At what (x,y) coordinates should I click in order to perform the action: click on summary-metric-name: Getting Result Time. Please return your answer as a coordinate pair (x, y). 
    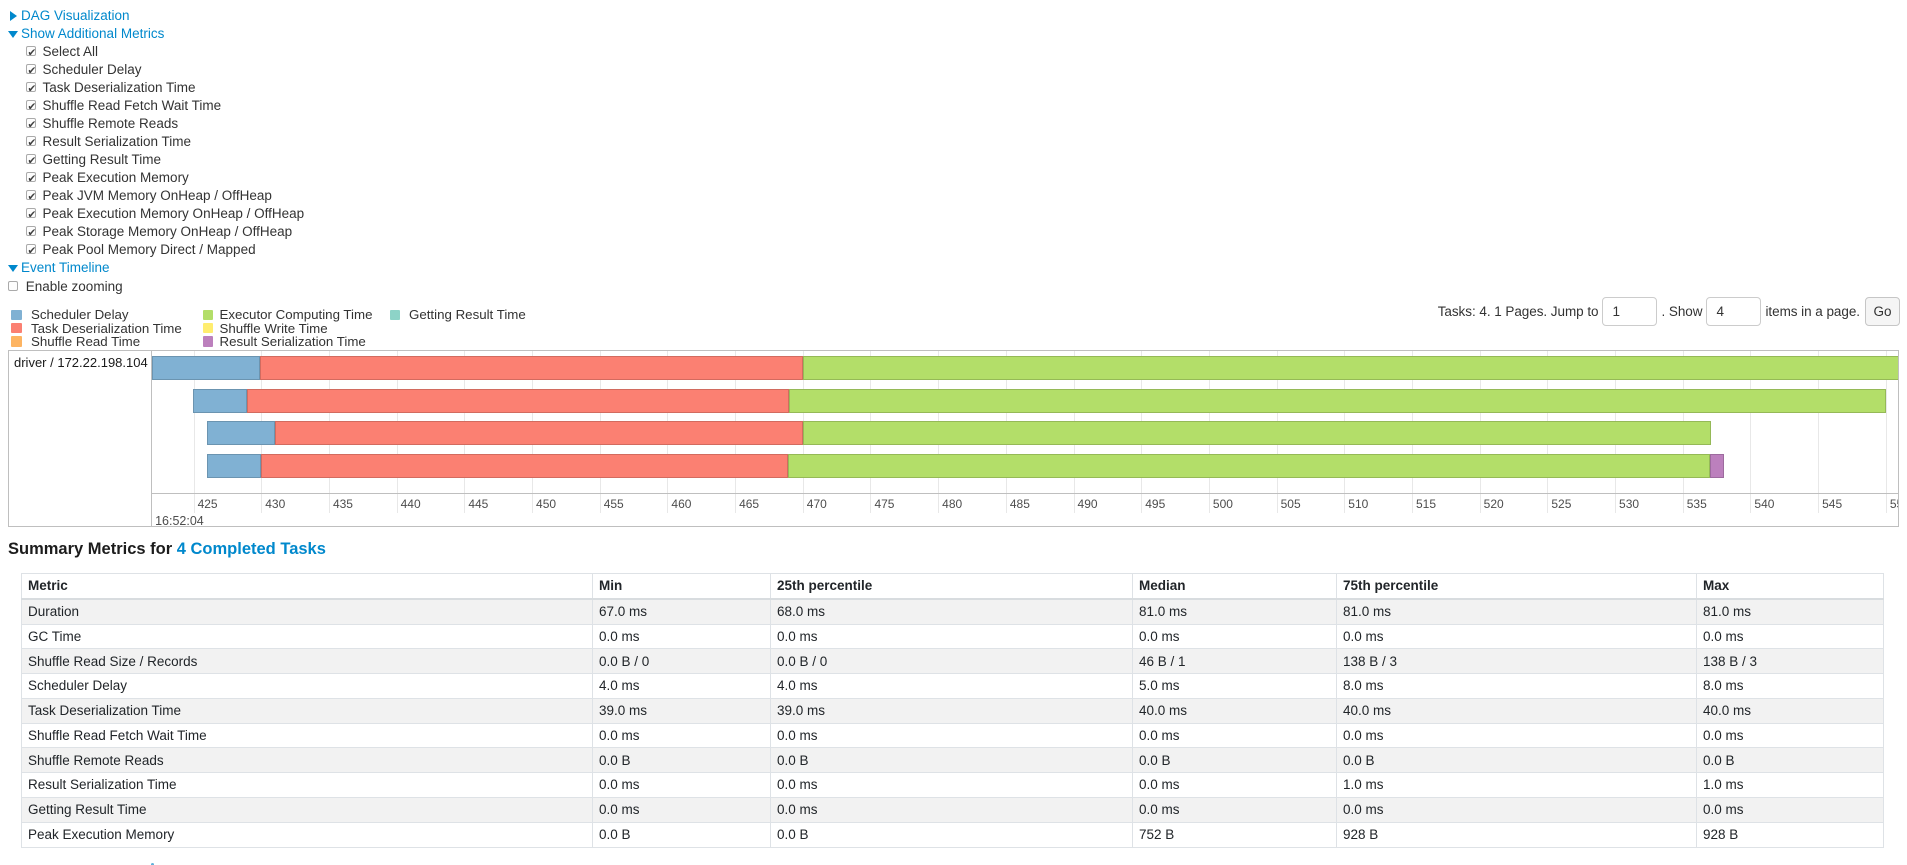
    Looking at the image, I should click on (307, 810).